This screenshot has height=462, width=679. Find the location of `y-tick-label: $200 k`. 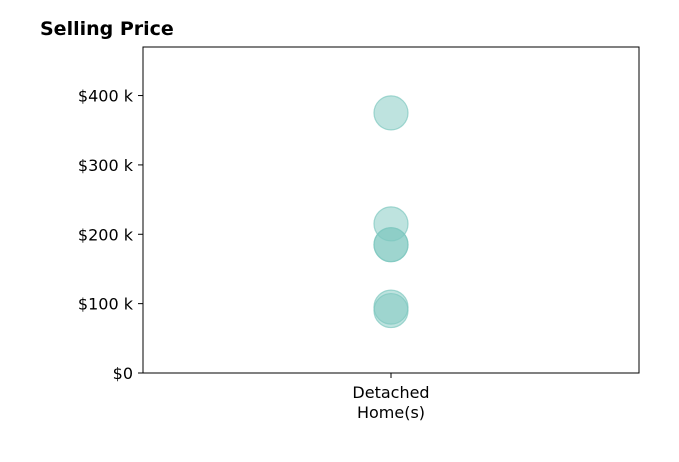

y-tick-label: $200 k is located at coordinates (106, 234).